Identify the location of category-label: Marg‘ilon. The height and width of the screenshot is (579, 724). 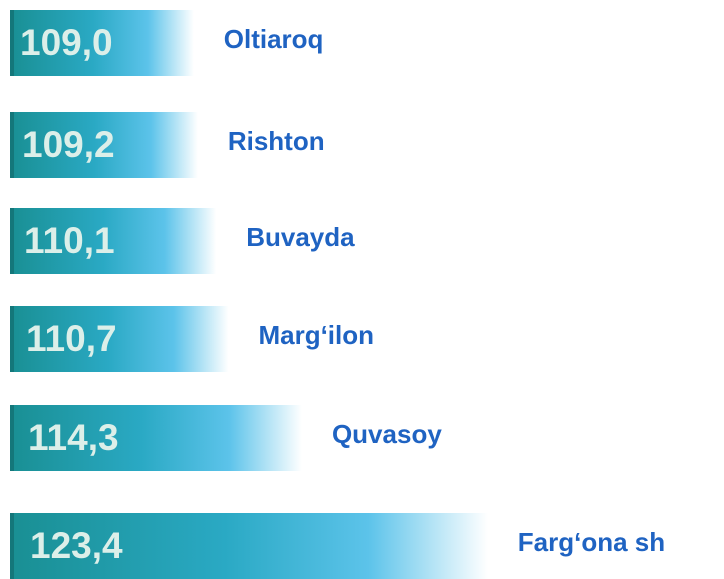
(316, 335).